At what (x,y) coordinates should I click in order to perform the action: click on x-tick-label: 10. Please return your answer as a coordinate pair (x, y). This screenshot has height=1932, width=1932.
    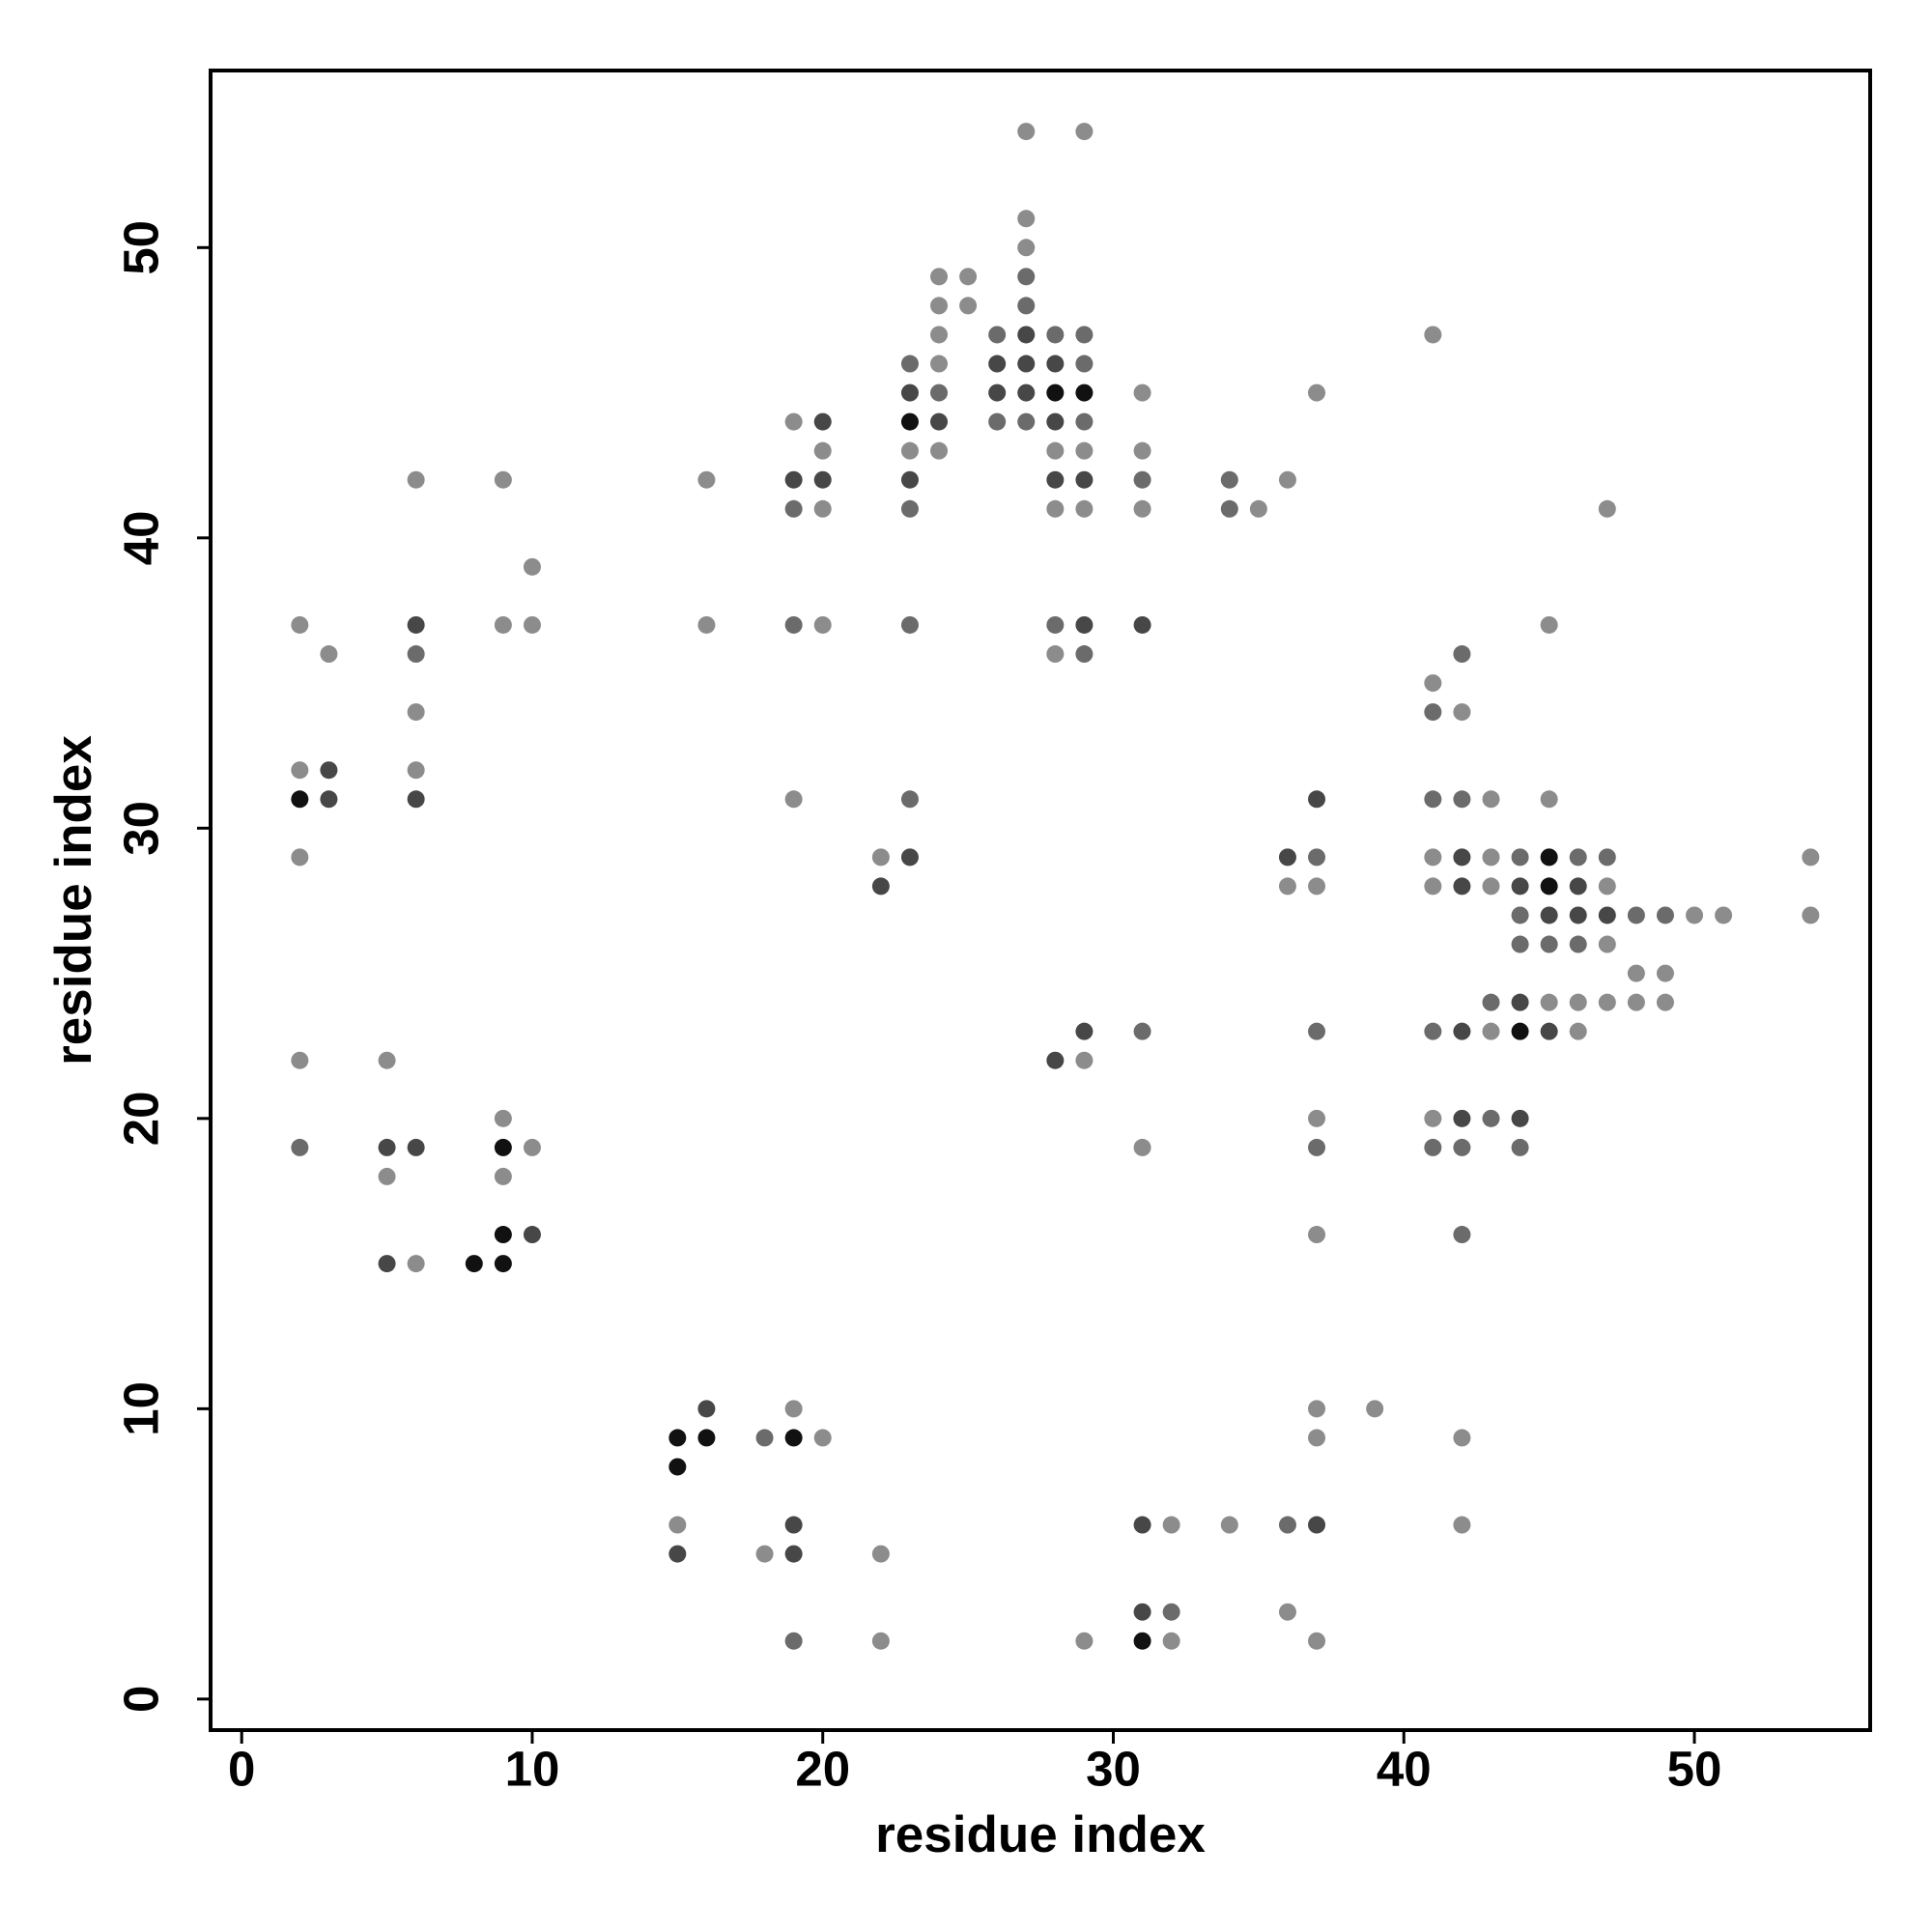
    Looking at the image, I should click on (532, 1768).